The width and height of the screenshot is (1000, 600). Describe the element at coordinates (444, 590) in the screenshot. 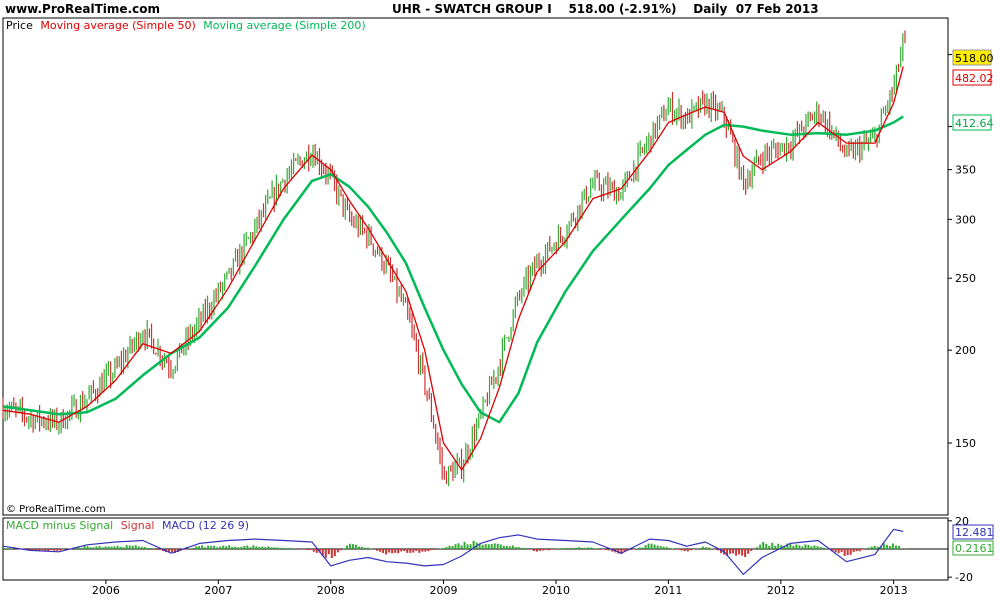

I see `x-tick-label: 2009` at that location.